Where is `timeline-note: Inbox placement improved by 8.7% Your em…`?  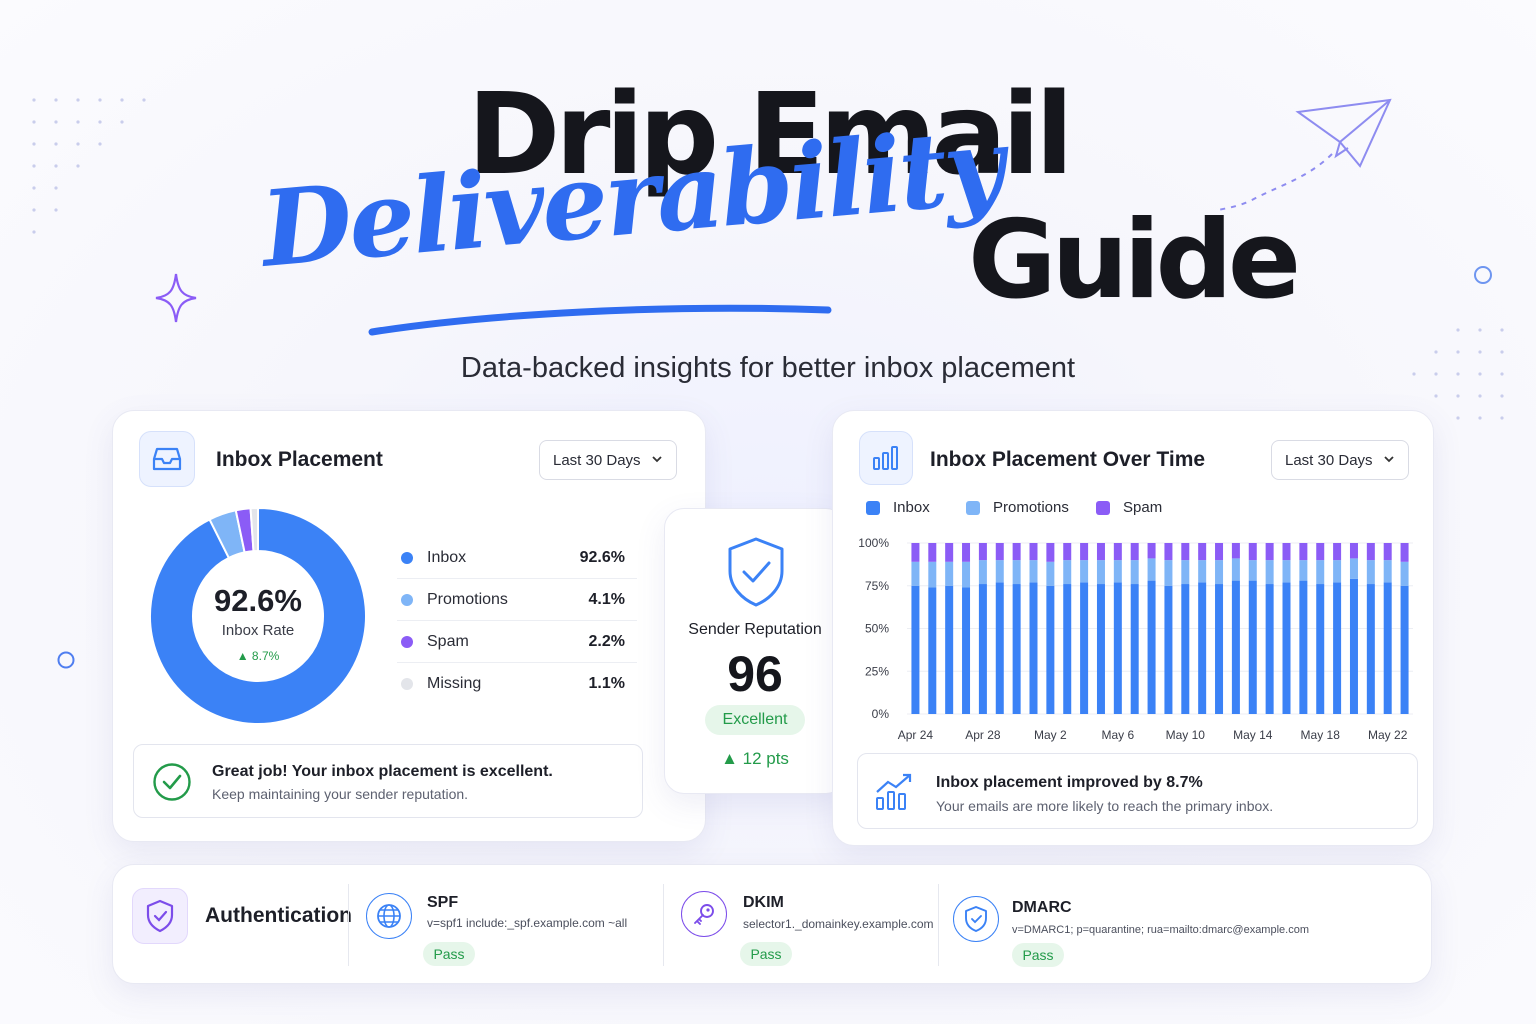
timeline-note: Inbox placement improved by 8.7% Your em… is located at coordinates (1137, 791).